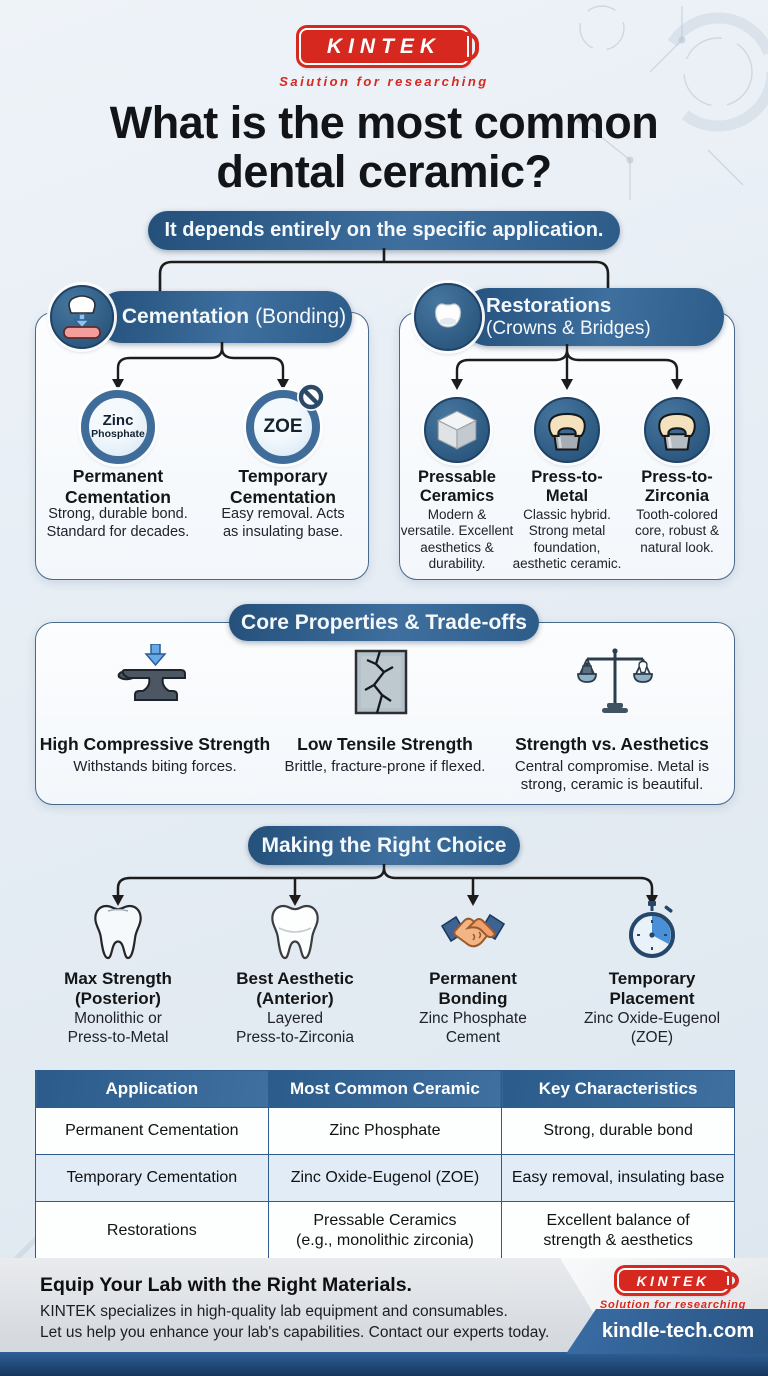 Image resolution: width=768 pixels, height=1376 pixels. What do you see at coordinates (152, 1089) in the screenshot?
I see `table-header-application: Application` at bounding box center [152, 1089].